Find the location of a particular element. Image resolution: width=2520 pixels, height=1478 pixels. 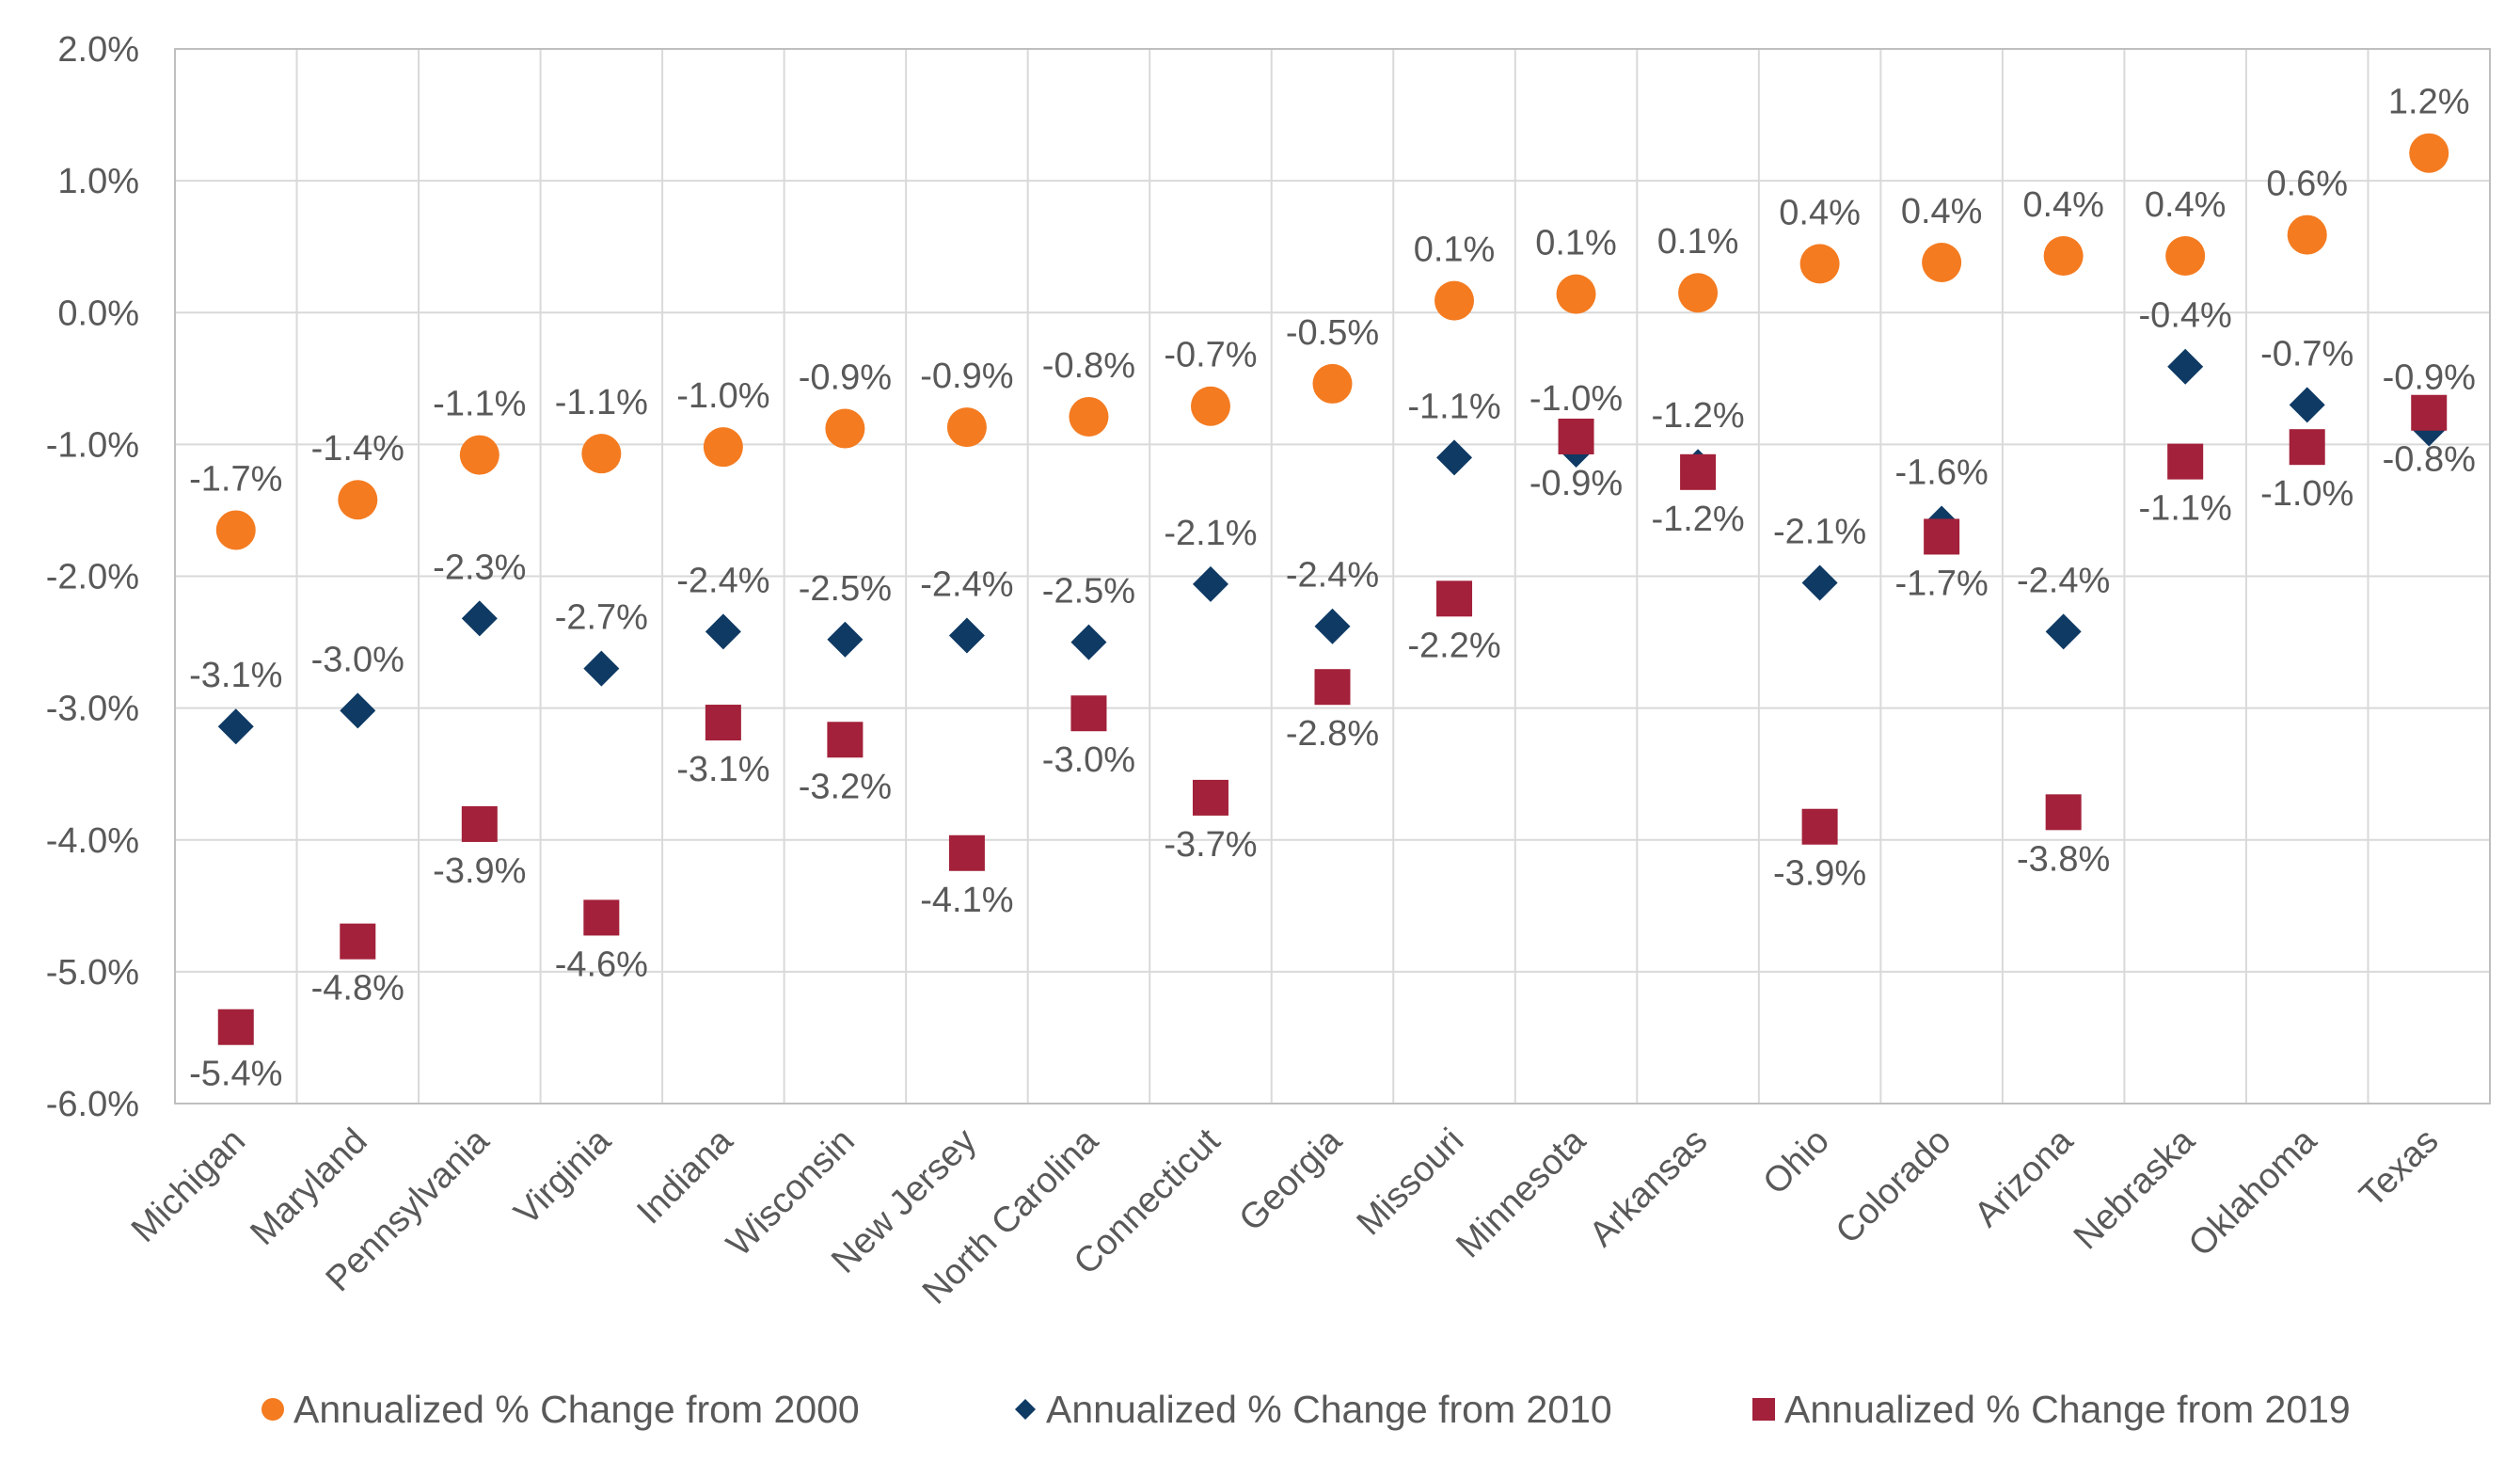

data-label: -1.1% is located at coordinates (479, 404).